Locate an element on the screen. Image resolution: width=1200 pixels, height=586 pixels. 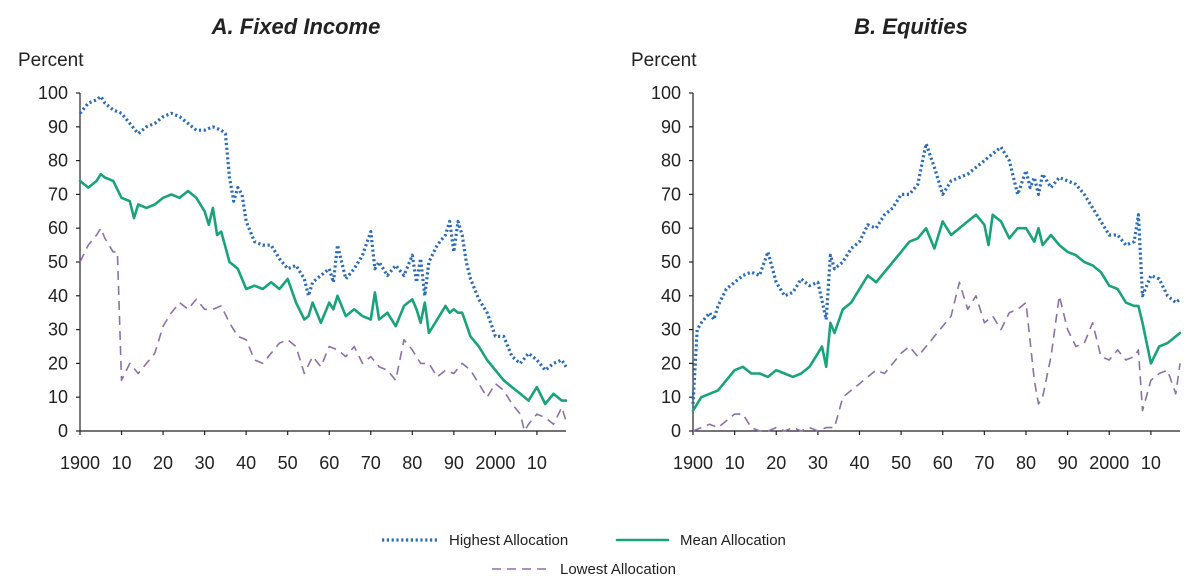
equities-y-tick-label: 20 is located at coordinates (671, 363).